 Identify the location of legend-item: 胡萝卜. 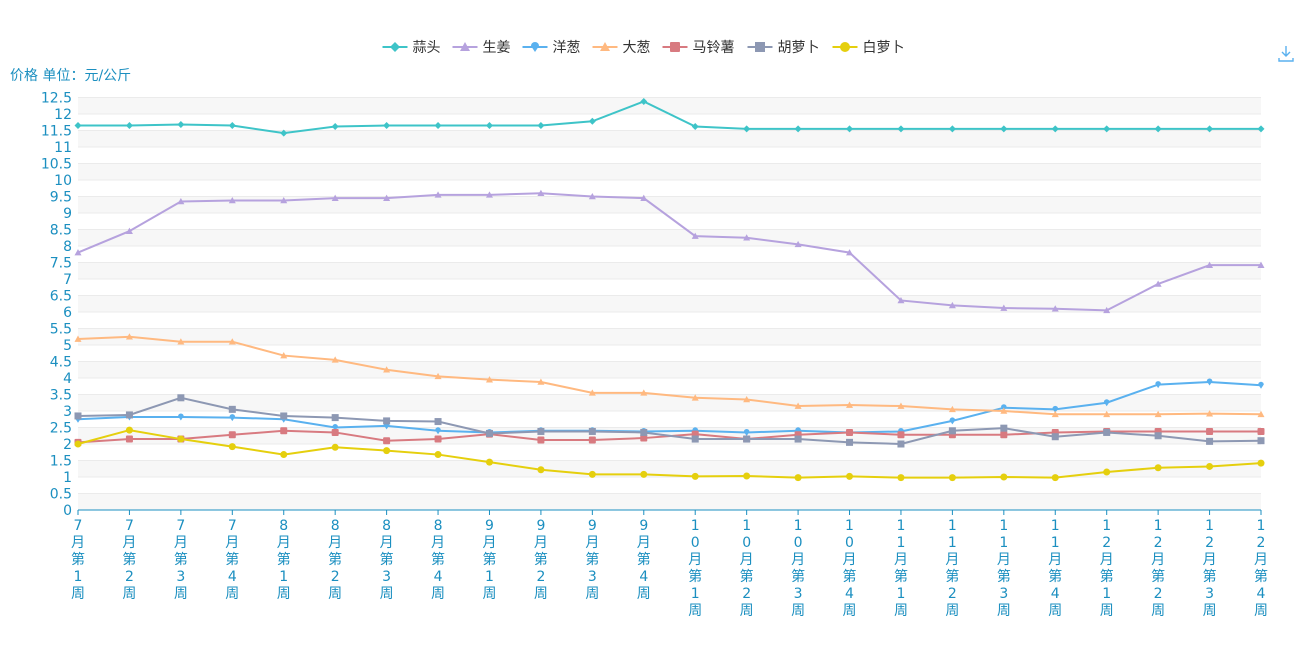
(783, 48).